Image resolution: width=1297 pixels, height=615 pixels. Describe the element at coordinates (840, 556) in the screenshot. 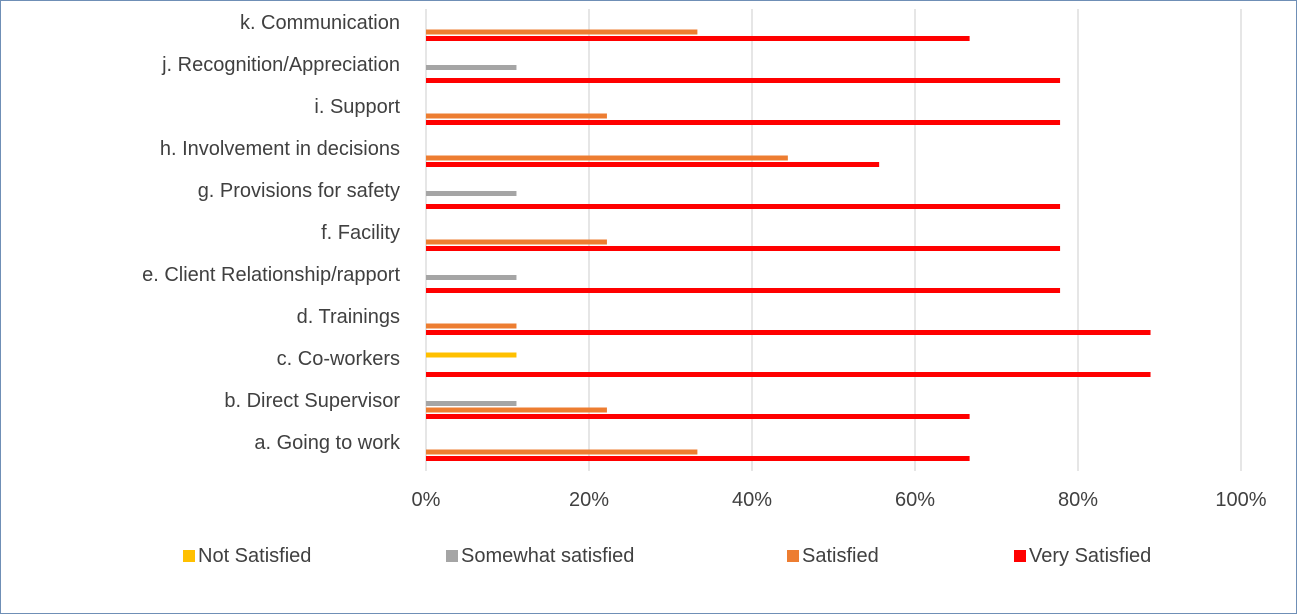

I see `legend-label: Satisfied` at that location.